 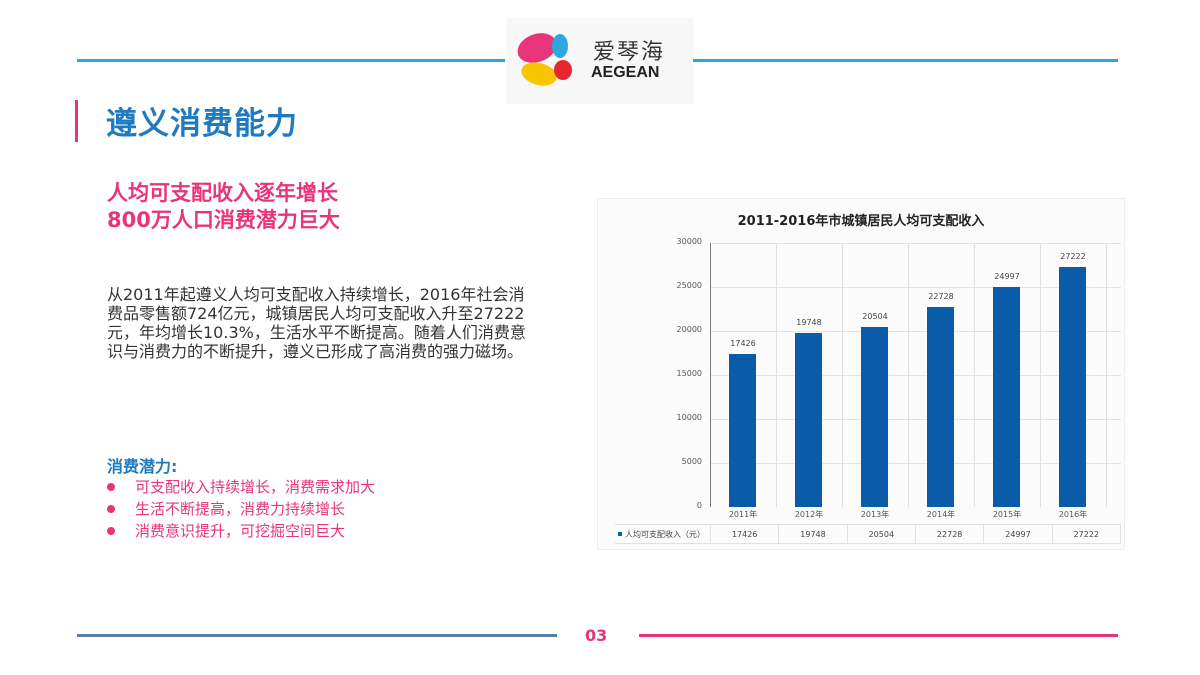 I want to click on bar-label: 17426, so click(x=743, y=343).